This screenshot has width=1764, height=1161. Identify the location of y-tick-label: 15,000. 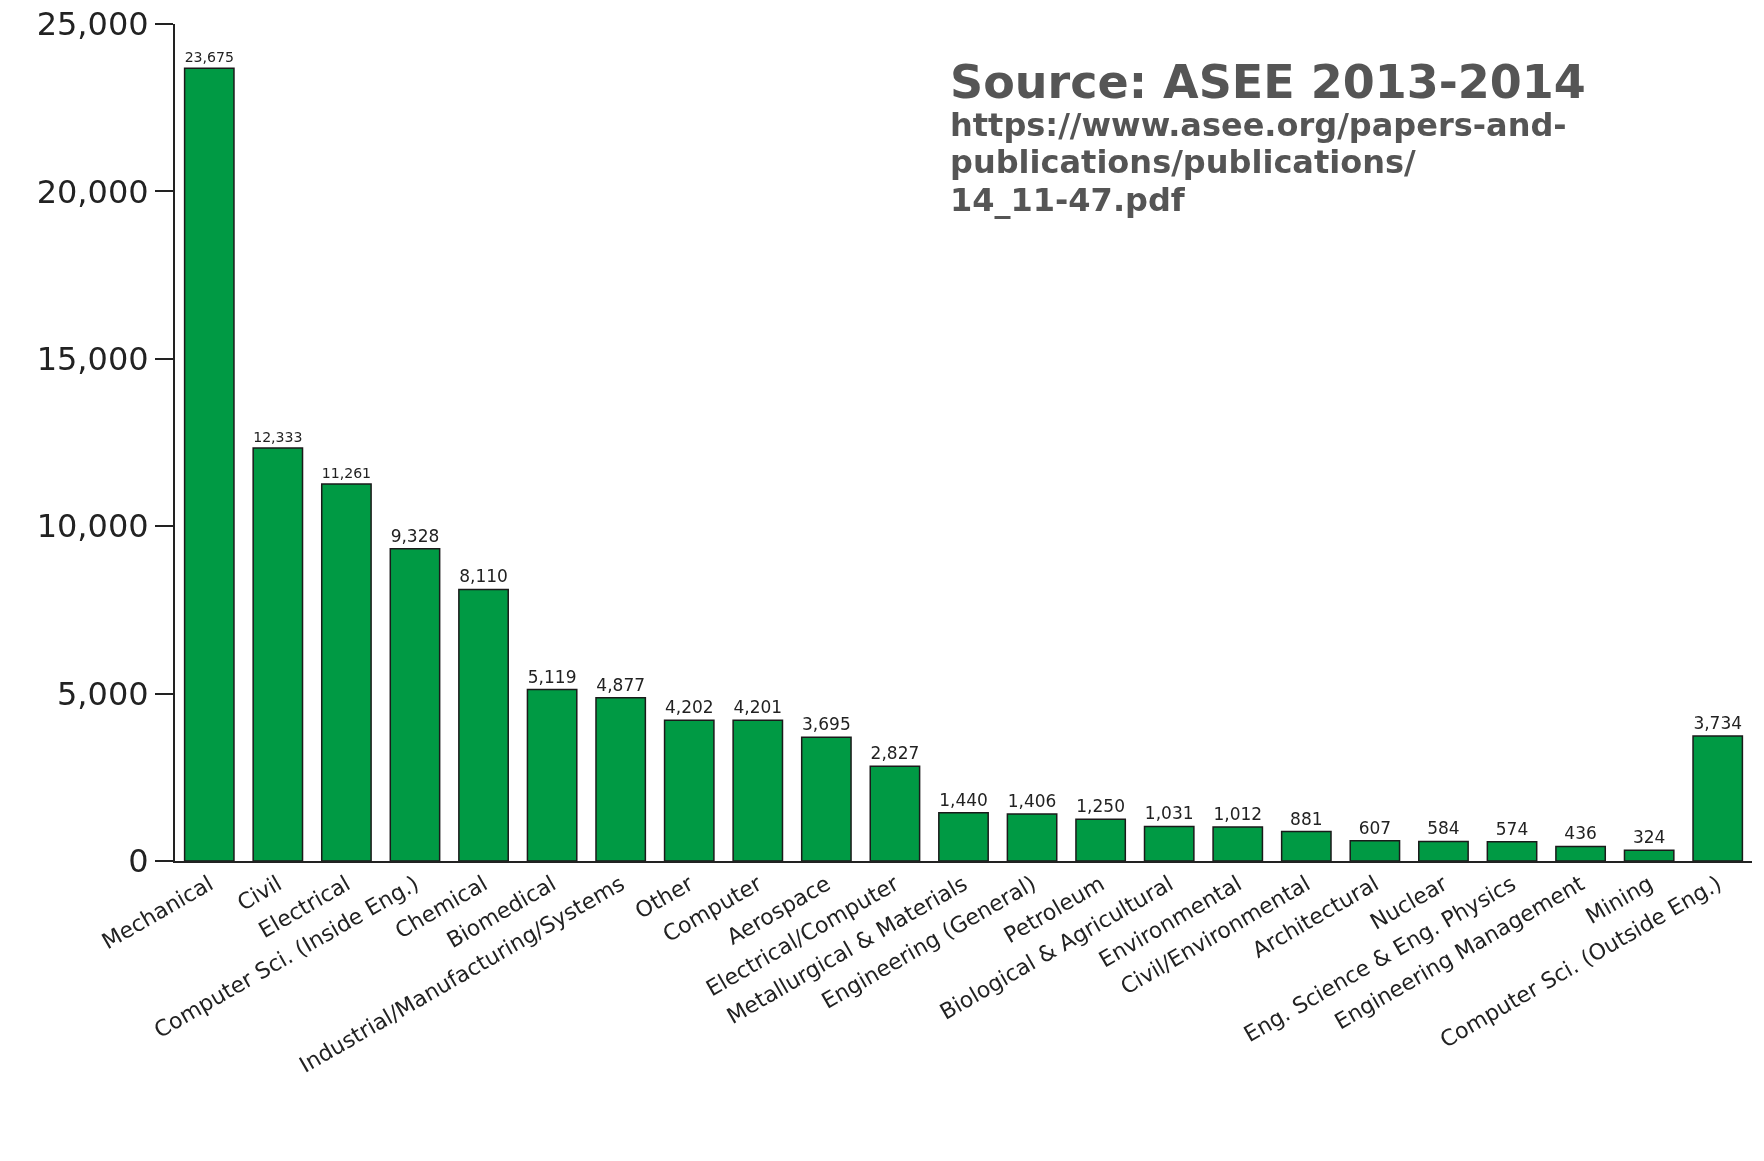
(92, 359).